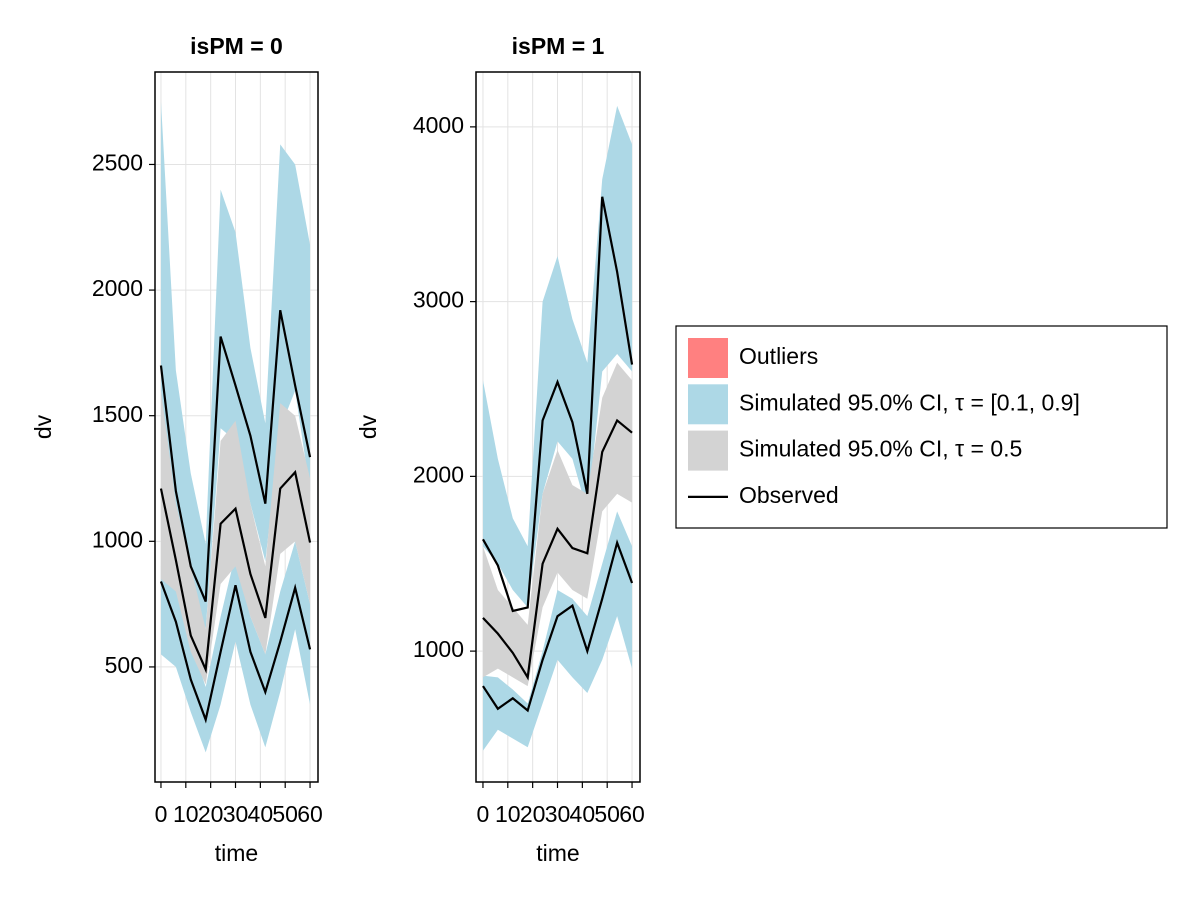  What do you see at coordinates (558, 46) in the screenshot?
I see `panel-title: isPM = 1` at bounding box center [558, 46].